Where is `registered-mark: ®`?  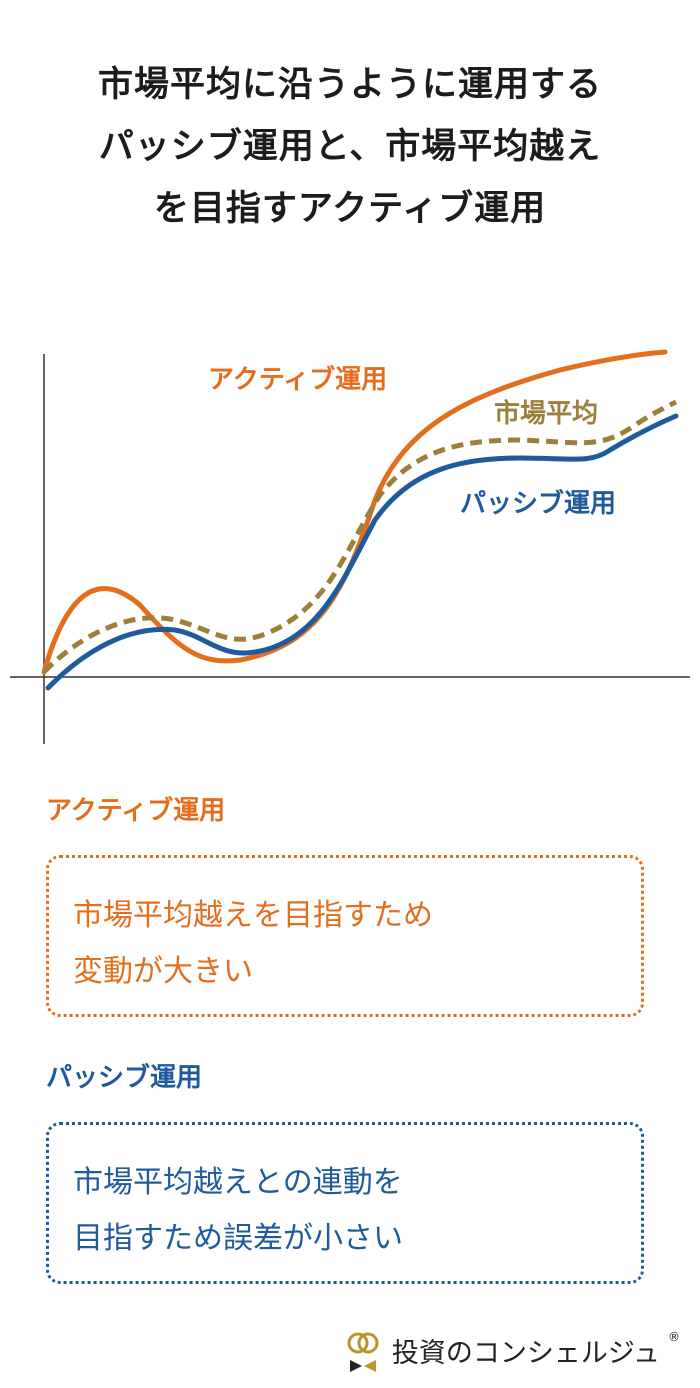
registered-mark: ® is located at coordinates (674, 1337).